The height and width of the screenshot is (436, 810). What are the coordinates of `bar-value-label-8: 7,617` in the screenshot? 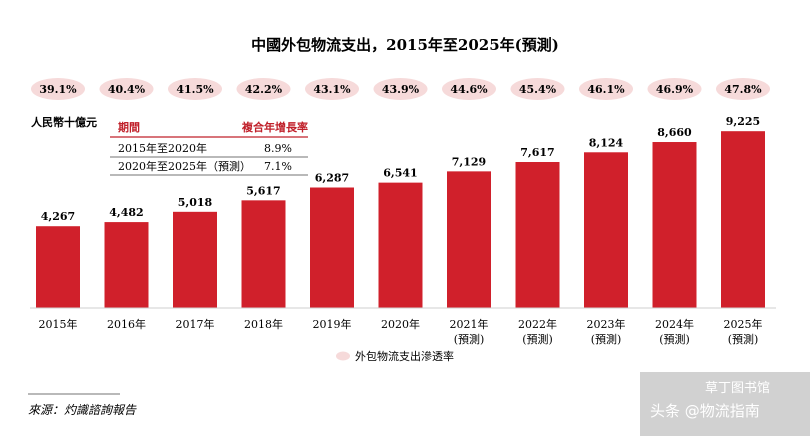 It's located at (537, 152).